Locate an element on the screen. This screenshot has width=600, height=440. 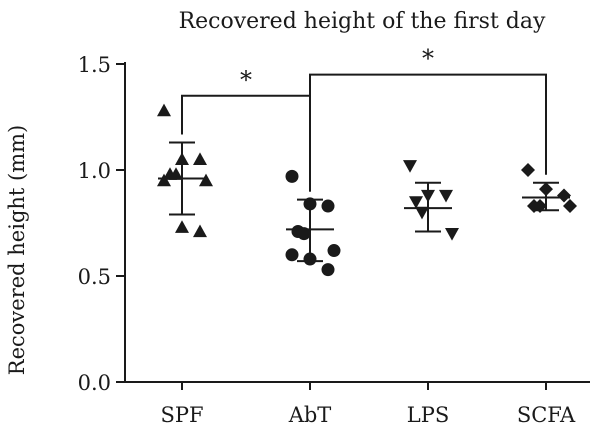
y-axis-label: Recovered height (mm) is located at coordinates (17, 250).